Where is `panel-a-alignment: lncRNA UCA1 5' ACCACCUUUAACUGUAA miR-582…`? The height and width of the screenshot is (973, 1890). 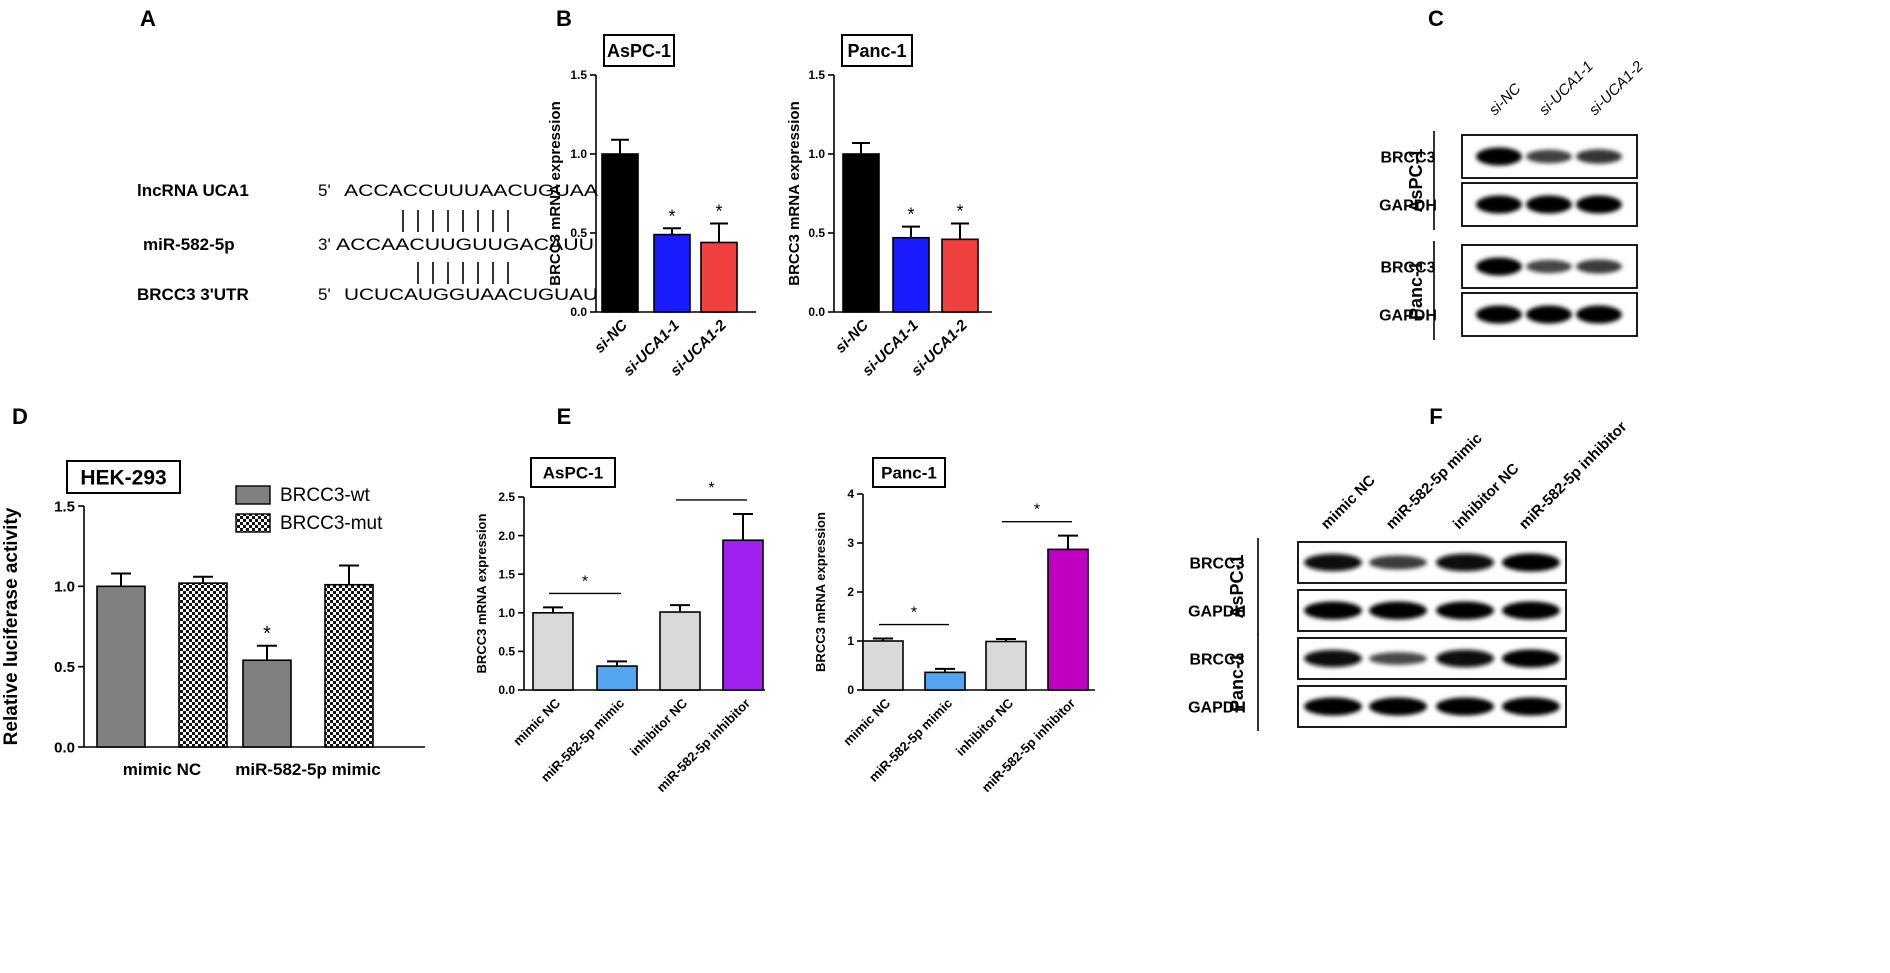
panel-a-alignment: lncRNA UCA1 5' ACCACCUUUAACUGUAA miR-582… is located at coordinates (368, 242).